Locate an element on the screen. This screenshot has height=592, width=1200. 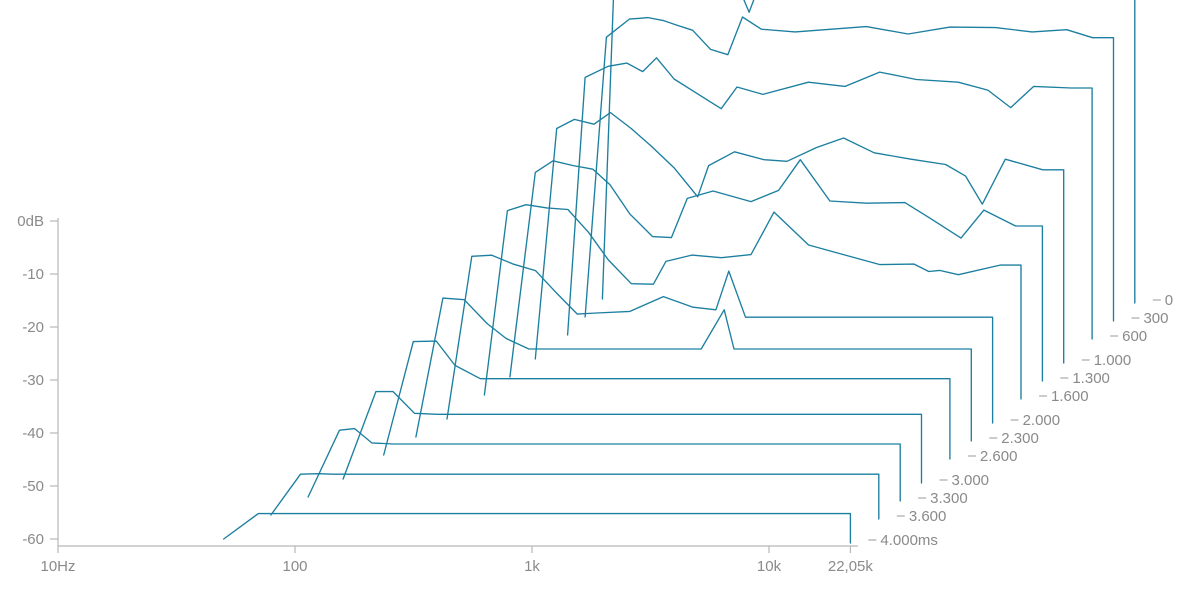
slice-line-3600ms is located at coordinates (575, 496).